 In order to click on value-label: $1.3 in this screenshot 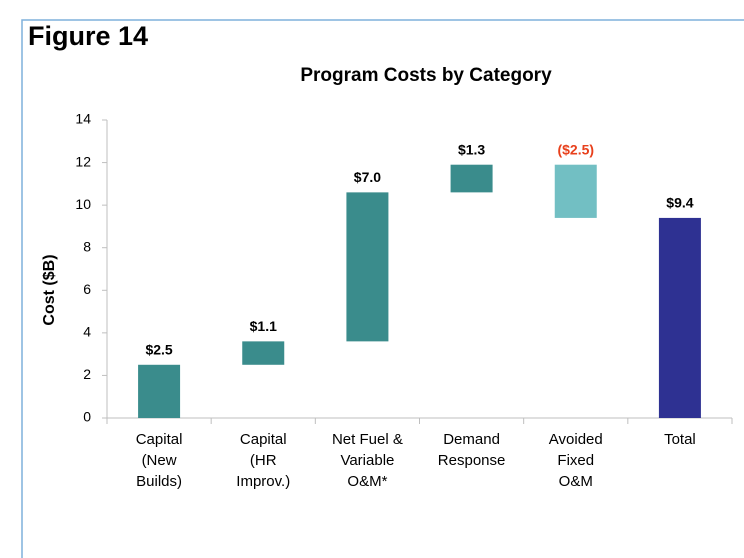, I will do `click(471, 149)`.